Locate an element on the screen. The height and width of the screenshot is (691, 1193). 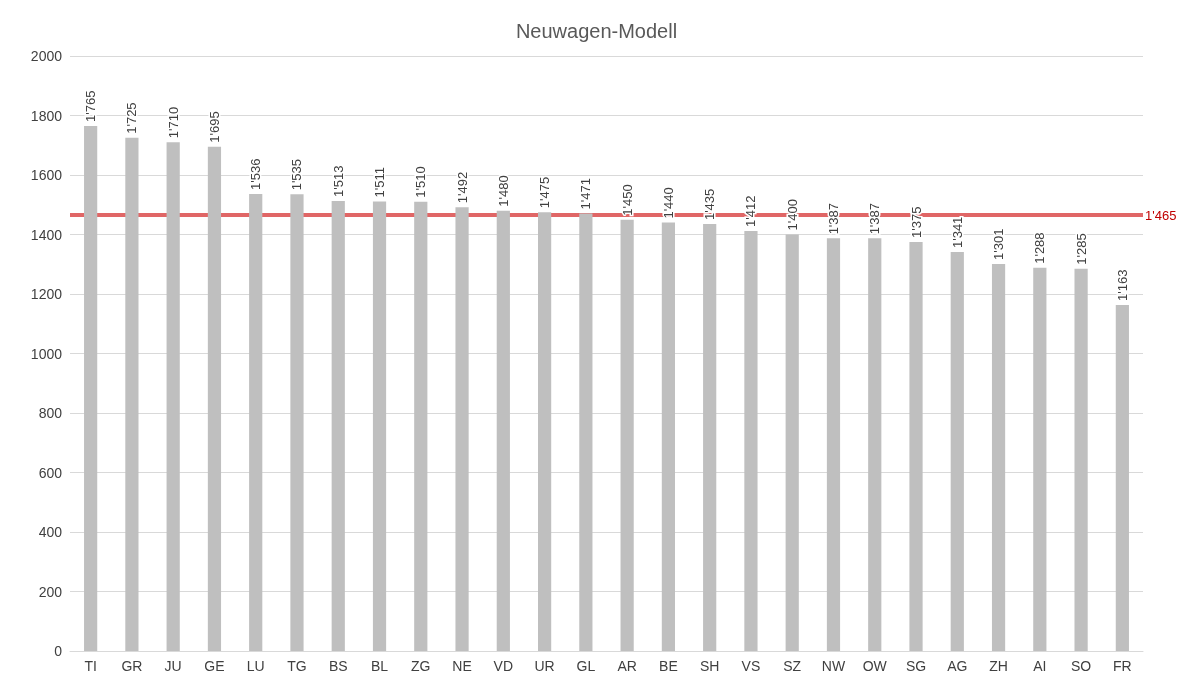
y-tick-label: 600 is located at coordinates (50, 472).